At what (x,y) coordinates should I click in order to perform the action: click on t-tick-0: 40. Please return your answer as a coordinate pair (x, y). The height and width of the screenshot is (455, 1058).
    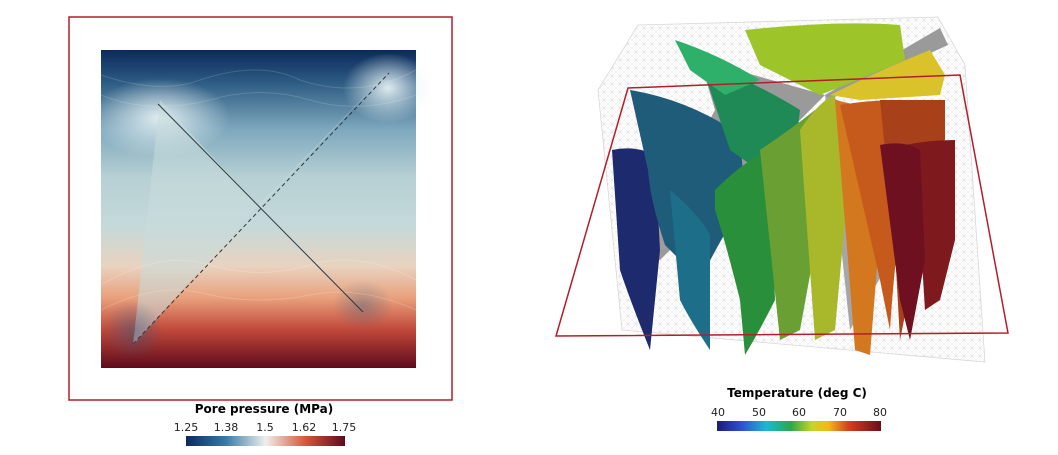
    Looking at the image, I should click on (718, 412).